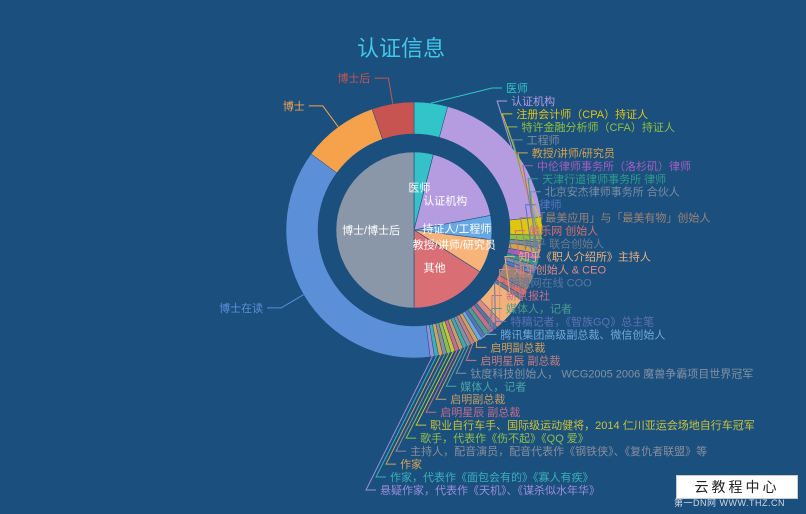 The image size is (806, 514). What do you see at coordinates (533, 101) in the screenshot?
I see `outer-slice-label: 认证机构` at bounding box center [533, 101].